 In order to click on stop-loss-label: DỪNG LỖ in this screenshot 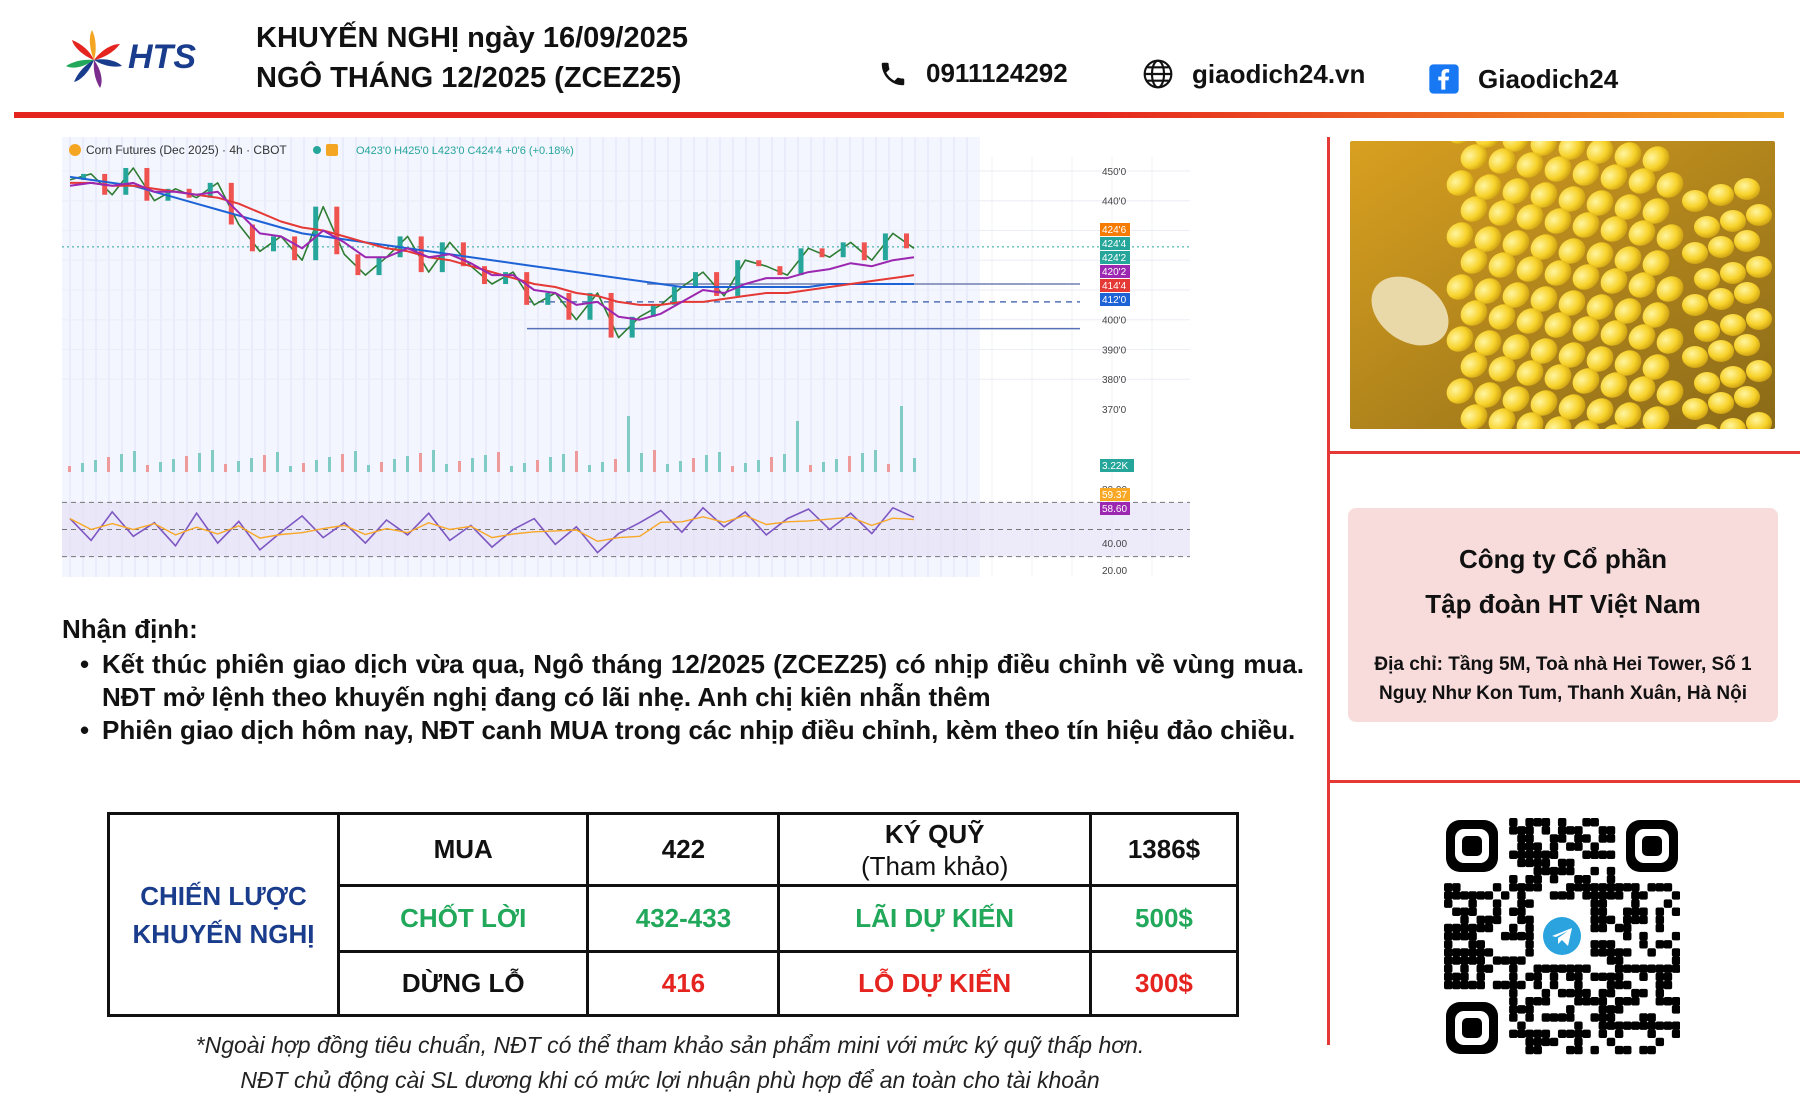, I will do `click(463, 983)`.